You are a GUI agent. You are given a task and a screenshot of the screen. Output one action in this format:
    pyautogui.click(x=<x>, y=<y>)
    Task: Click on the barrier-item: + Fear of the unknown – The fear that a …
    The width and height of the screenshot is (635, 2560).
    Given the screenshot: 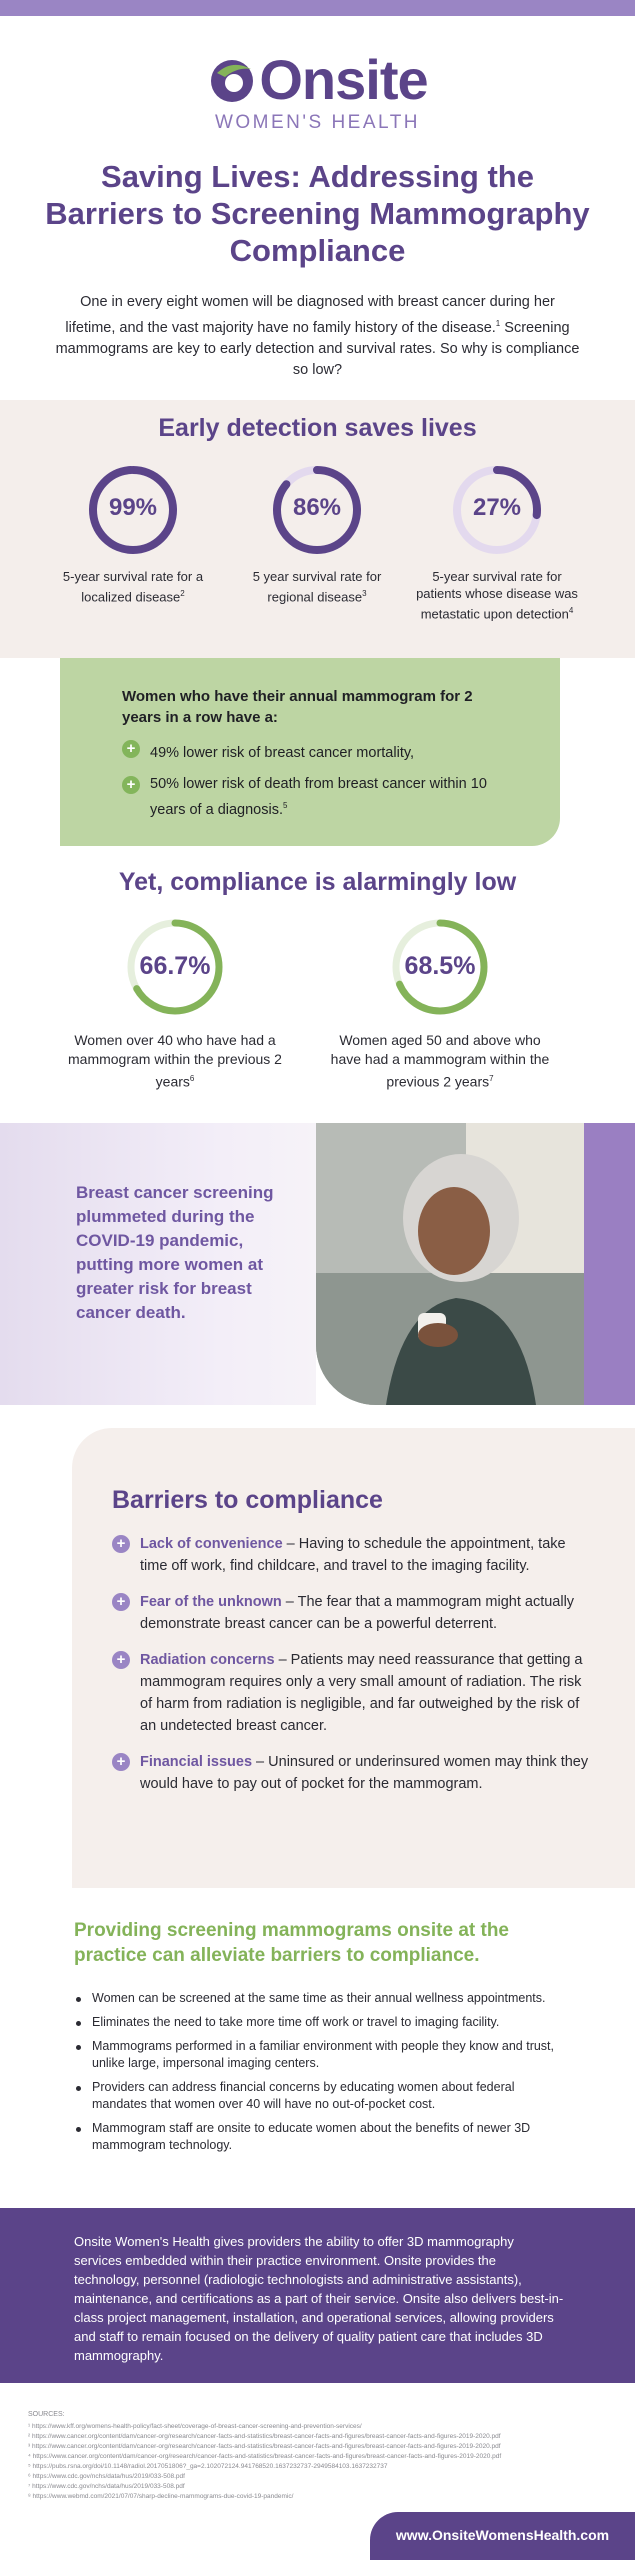 What is the action you would take?
    pyautogui.click(x=353, y=1613)
    